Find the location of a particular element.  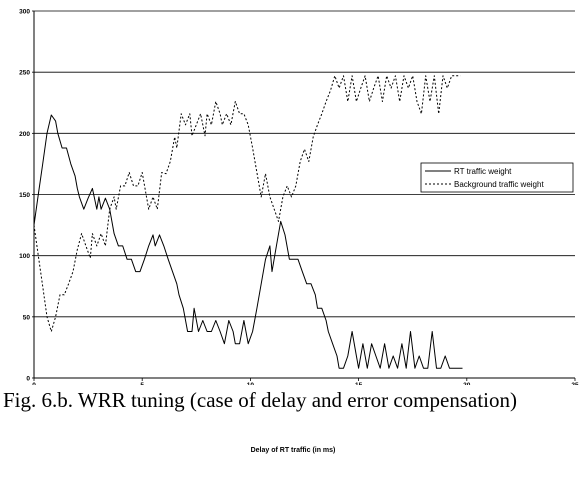

x-tick-label: 15 is located at coordinates (359, 383).